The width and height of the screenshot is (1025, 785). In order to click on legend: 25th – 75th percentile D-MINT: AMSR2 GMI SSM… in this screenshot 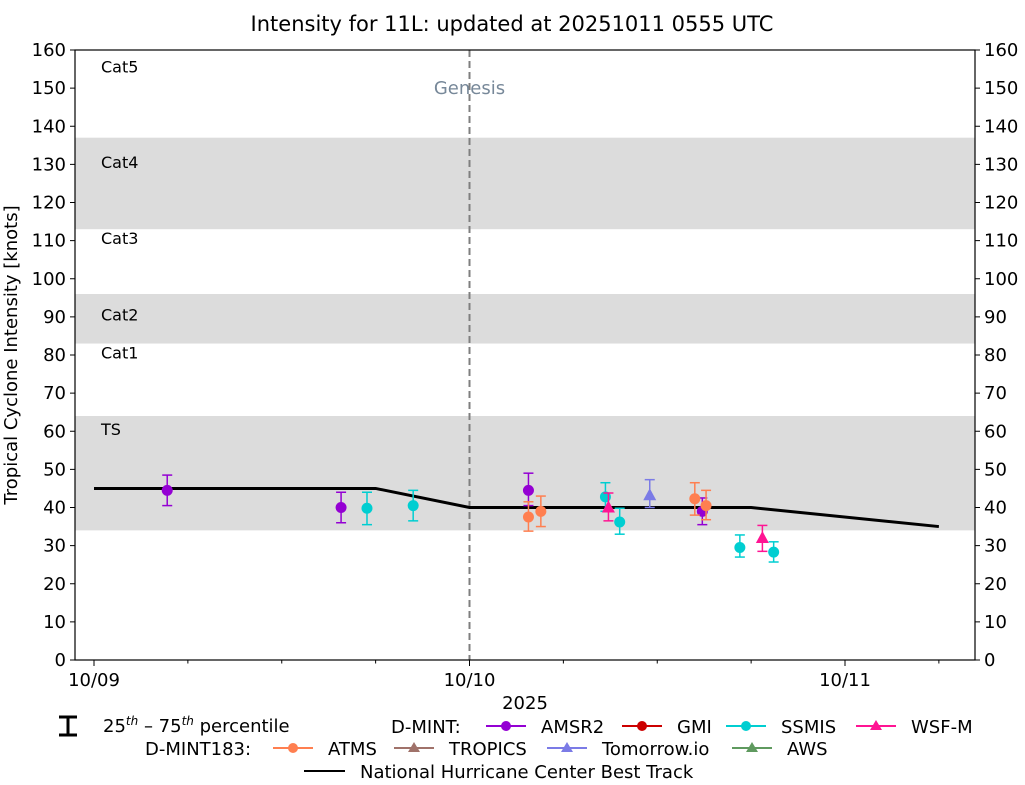, I will do `click(516, 748)`.